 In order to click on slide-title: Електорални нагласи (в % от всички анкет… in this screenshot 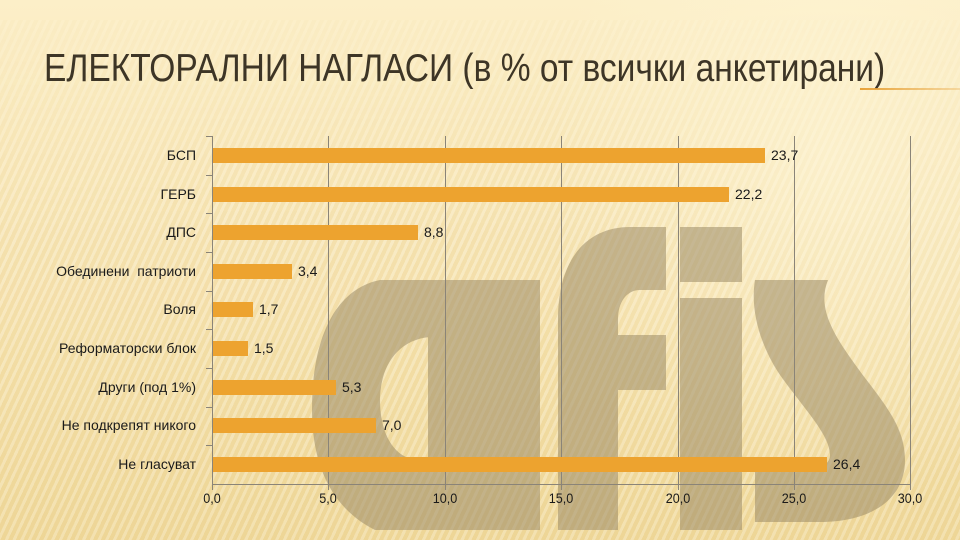, I will do `click(464, 69)`.